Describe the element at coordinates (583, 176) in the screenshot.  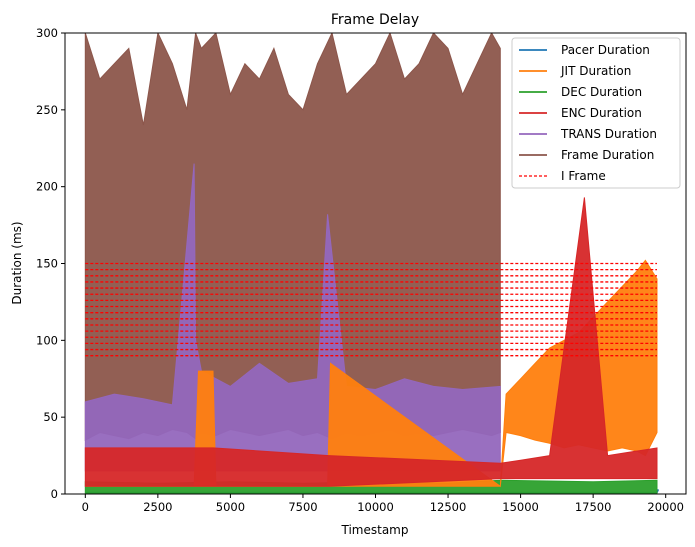
I see `i-frame-legend-label: I Frame` at that location.